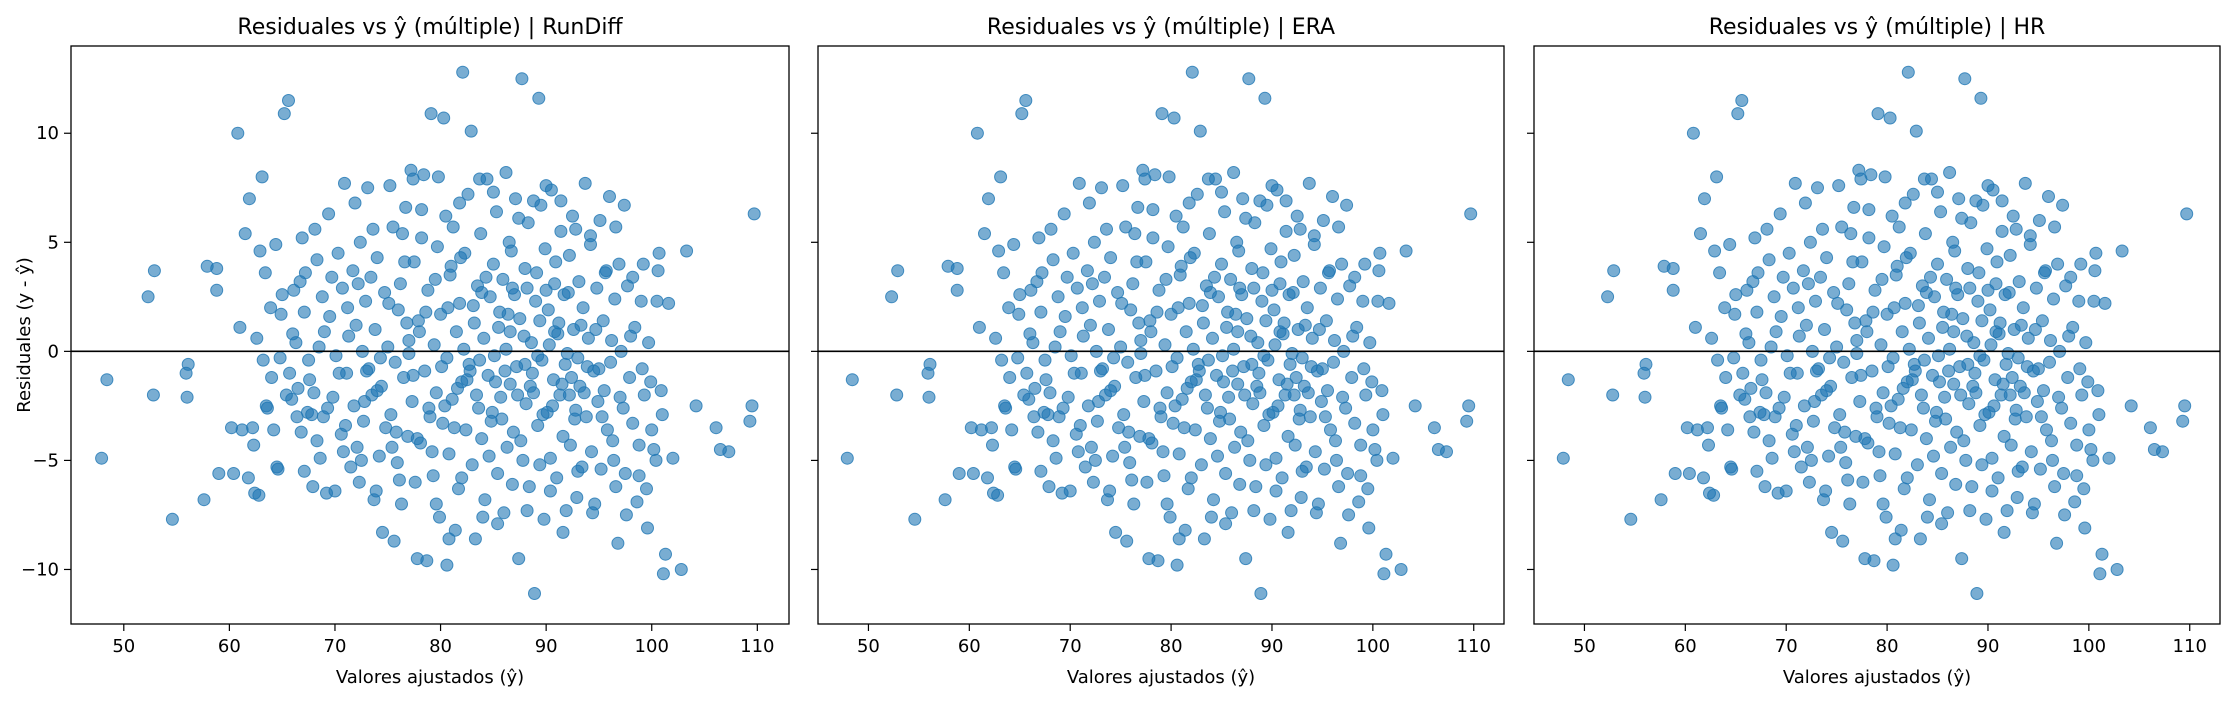  Describe the element at coordinates (1988, 646) in the screenshot. I see `x-tick-label: 90` at that location.